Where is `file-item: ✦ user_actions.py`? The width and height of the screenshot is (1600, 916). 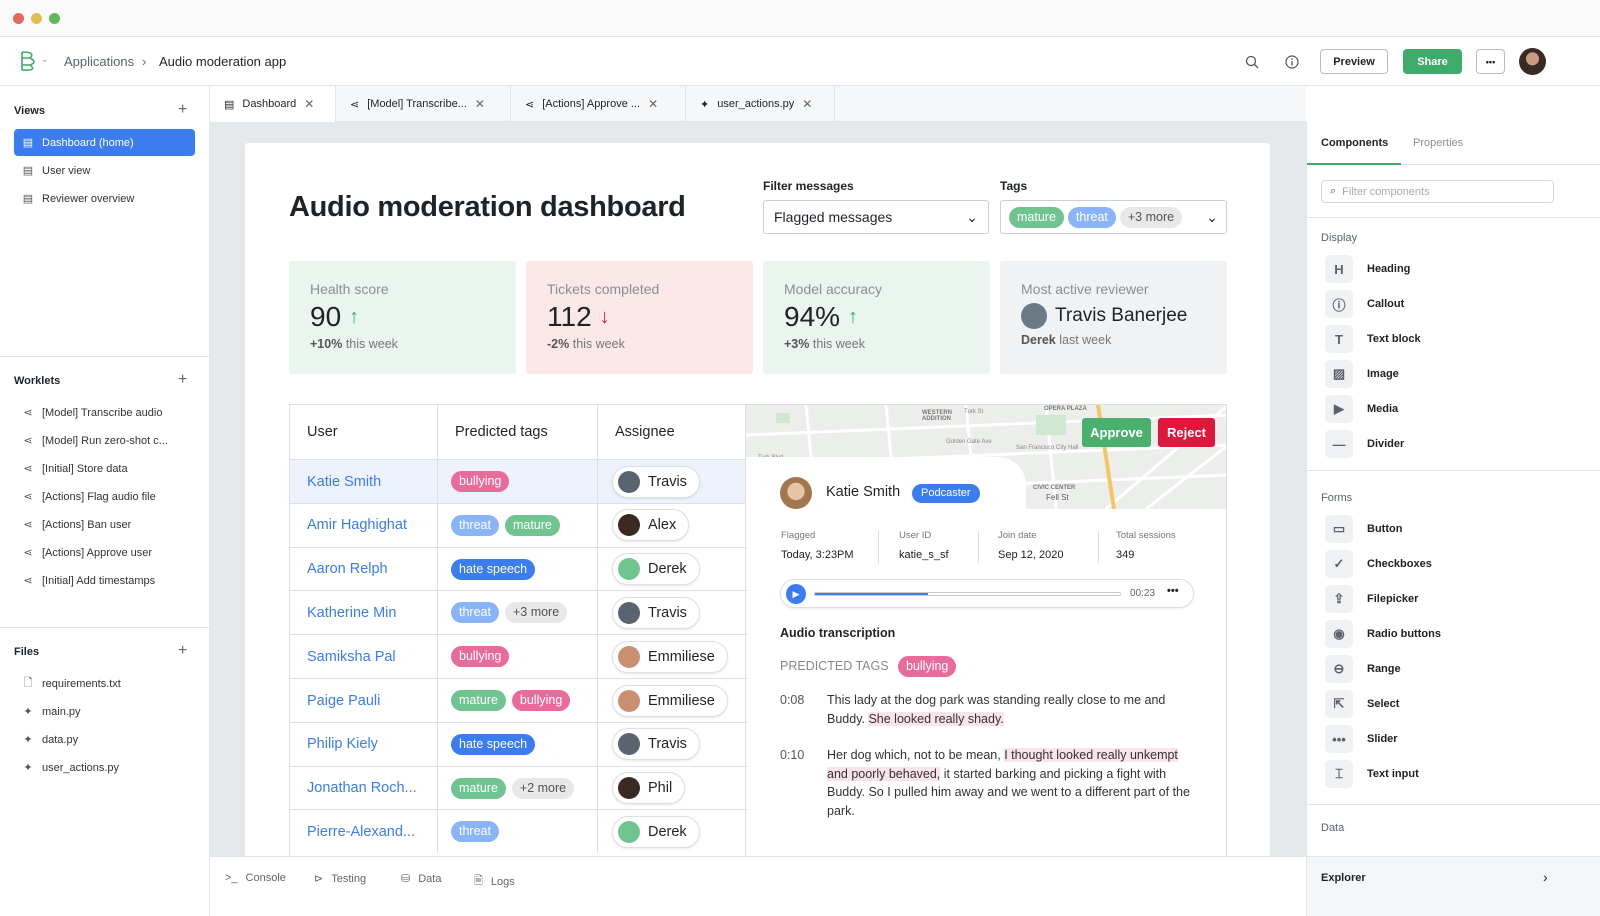 file-item: ✦ user_actions.py is located at coordinates (104, 767).